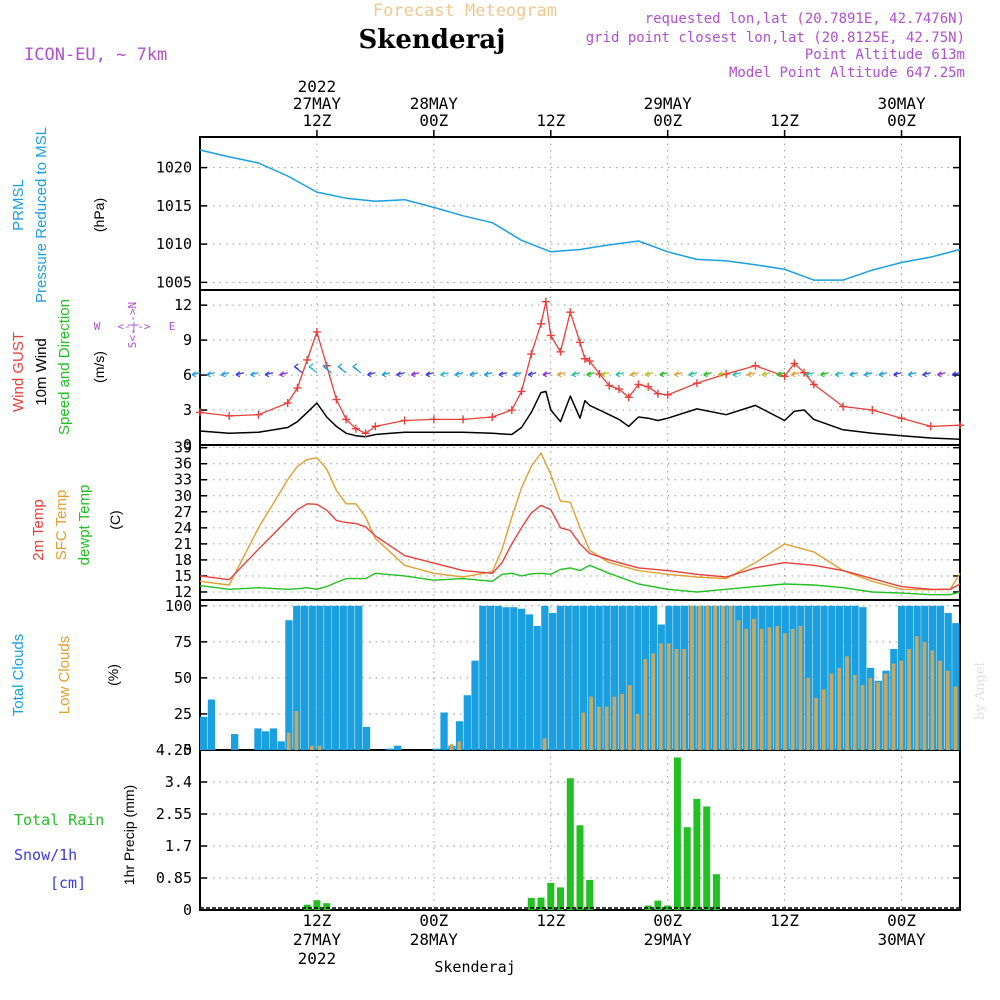 The height and width of the screenshot is (1000, 1000). Describe the element at coordinates (434, 103) in the screenshot. I see `top-time-label: 28MAY` at that location.